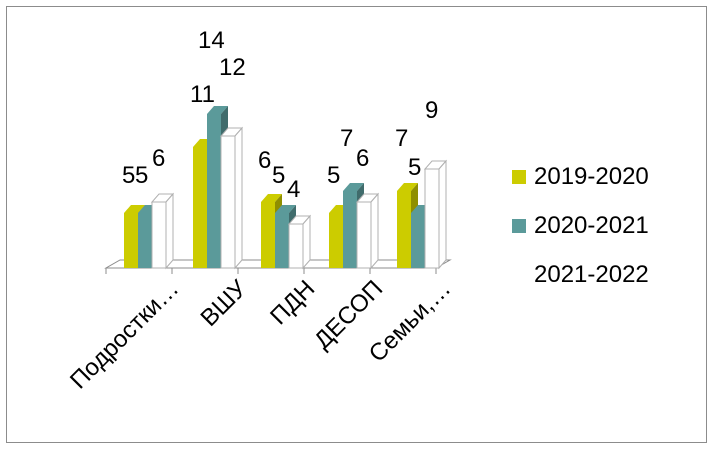  What do you see at coordinates (211, 40) in the screenshot?
I see `data-label: 14` at bounding box center [211, 40].